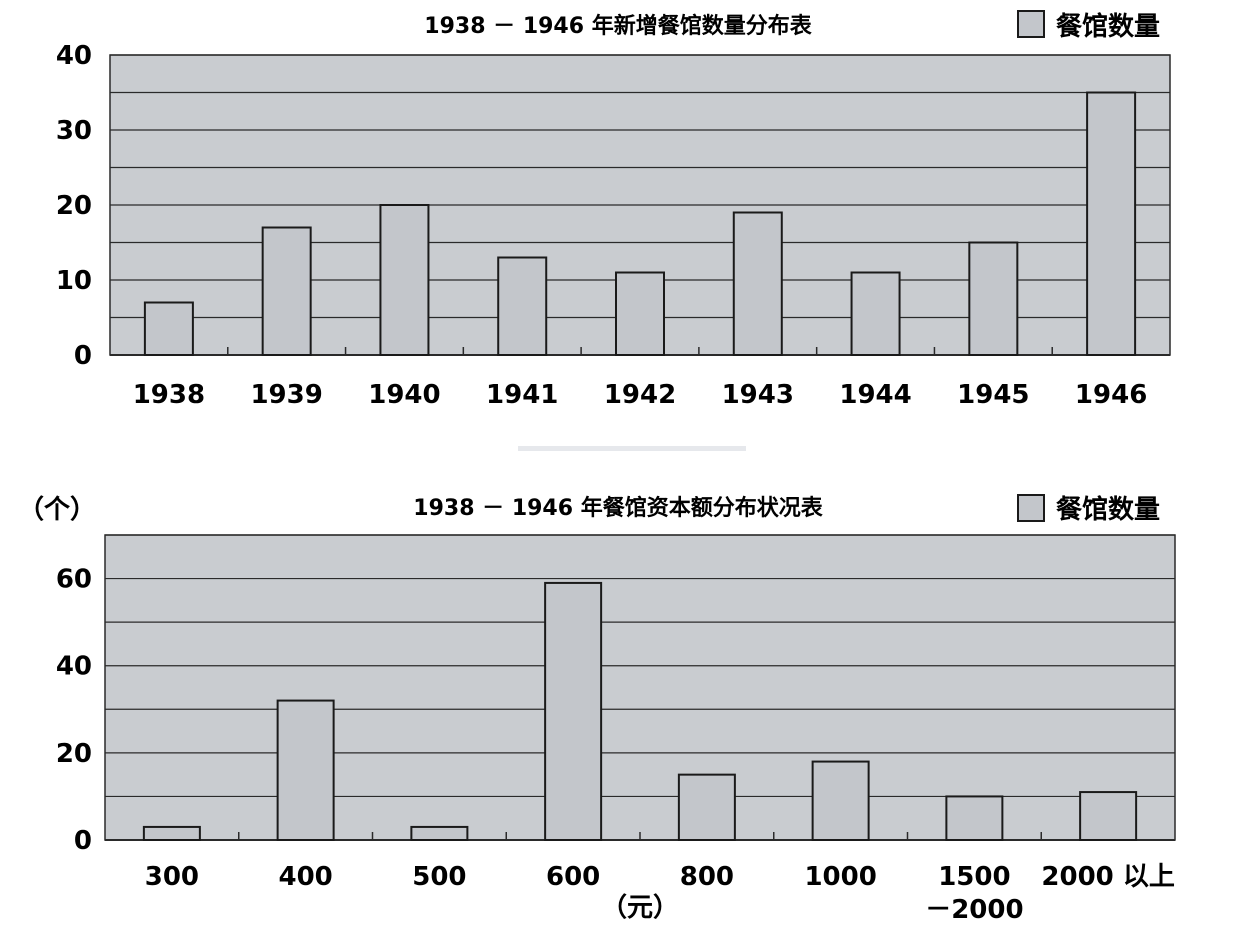  I want to click on y-axis-unit-label: （个）, so click(57, 510).